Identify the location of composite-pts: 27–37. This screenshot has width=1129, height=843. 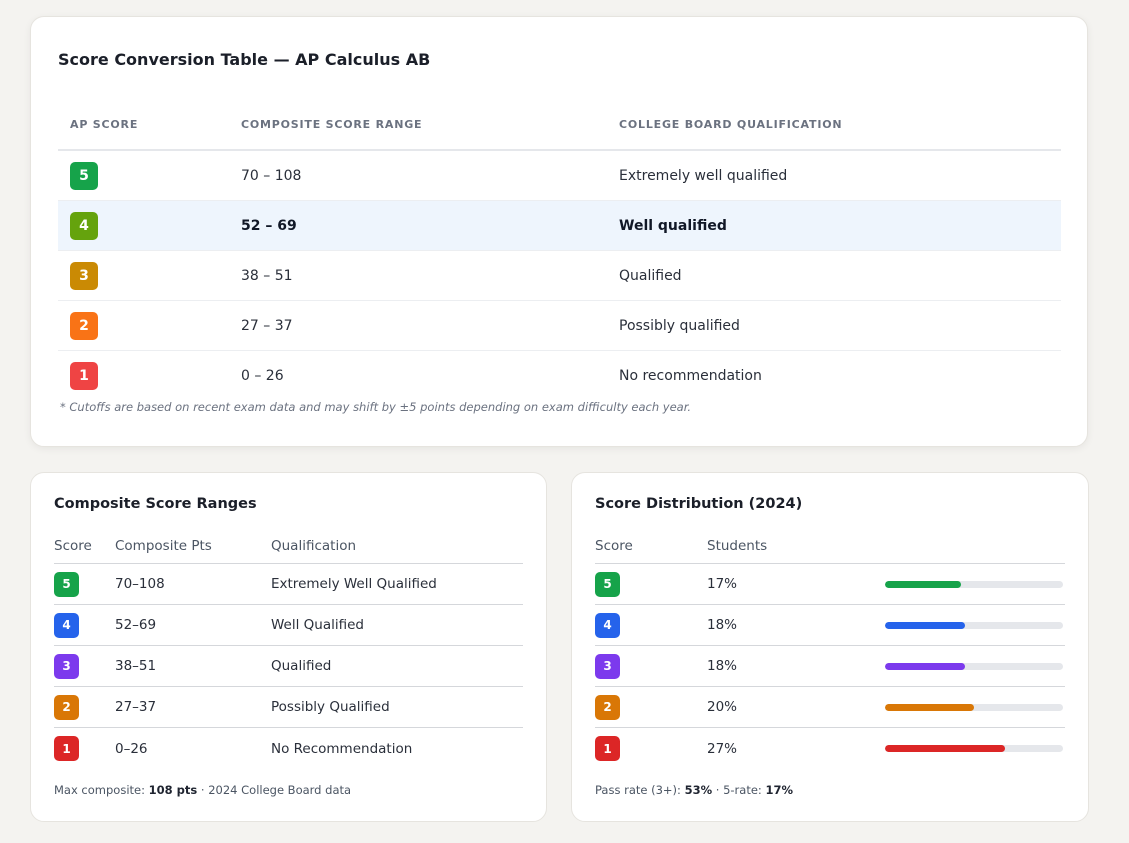
(136, 707).